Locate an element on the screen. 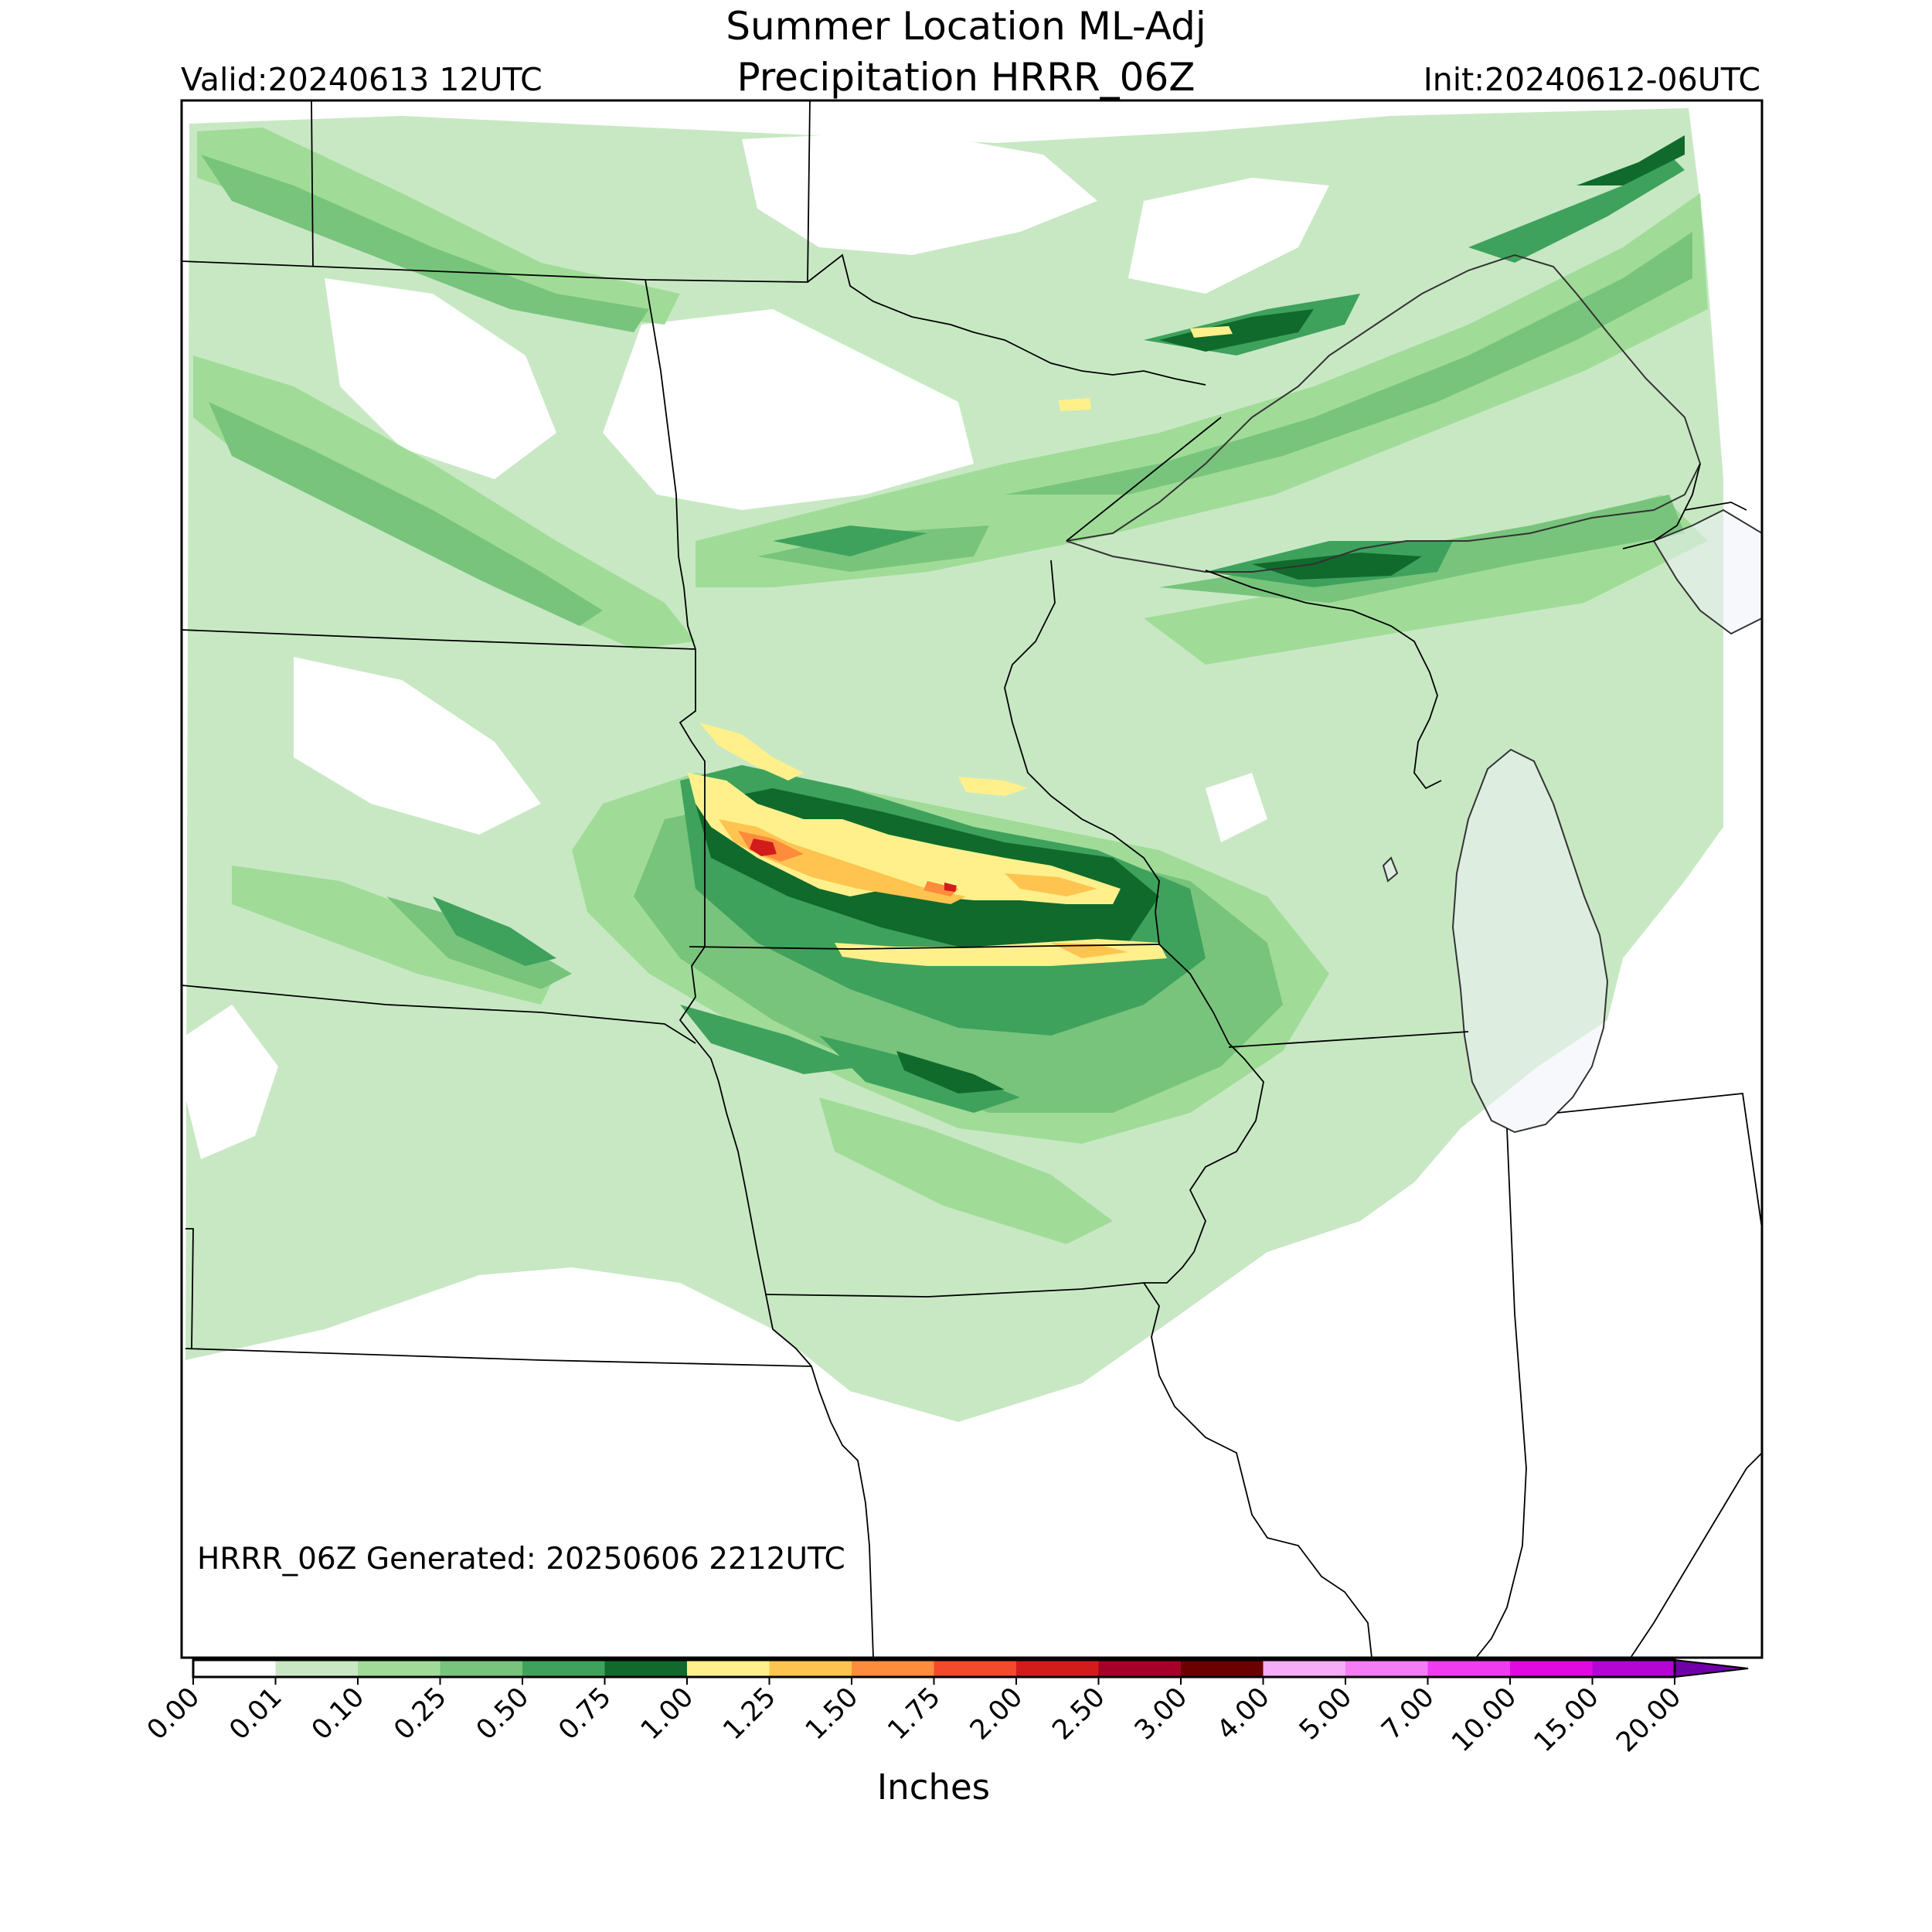  colorbar-tick-label: 0.50 is located at coordinates (503, 1714).